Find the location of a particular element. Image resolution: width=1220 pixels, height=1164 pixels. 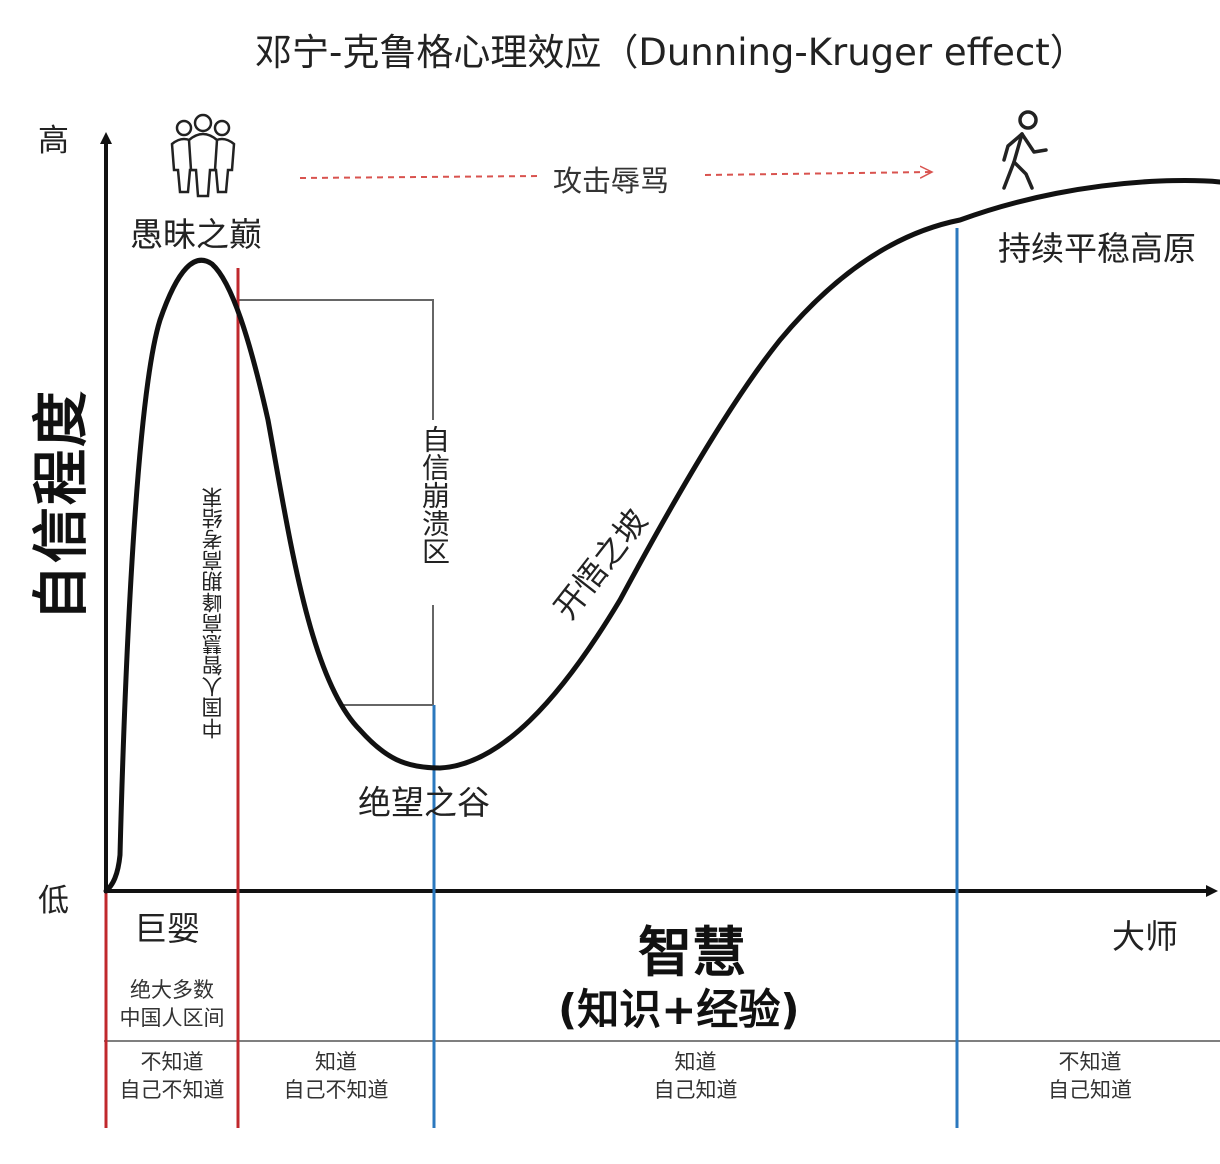

chart-title: 邓宁-克鲁格心理效应（Dunning-Kruger effect） is located at coordinates (671, 52).